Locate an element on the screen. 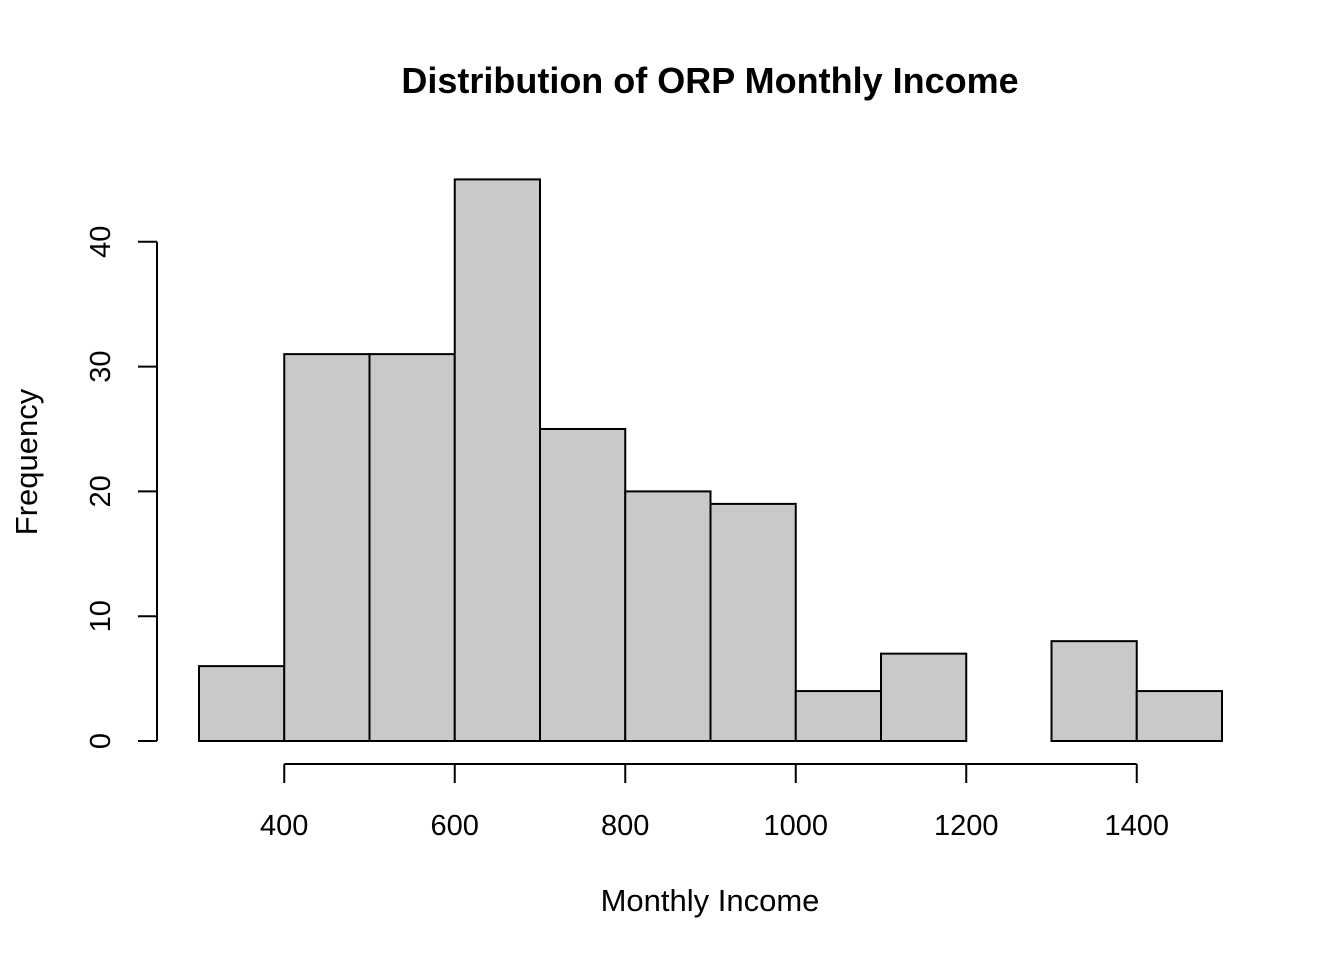 This screenshot has height=960, width=1344. y-tick-label: 10 is located at coordinates (101, 616).